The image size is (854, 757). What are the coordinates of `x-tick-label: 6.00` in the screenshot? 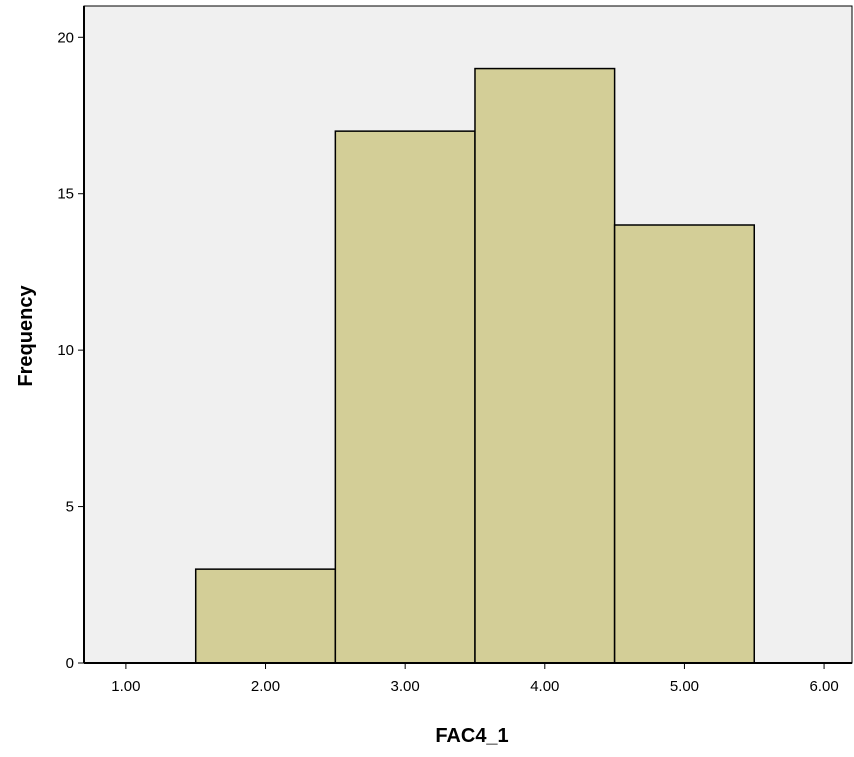 It's located at (823, 686).